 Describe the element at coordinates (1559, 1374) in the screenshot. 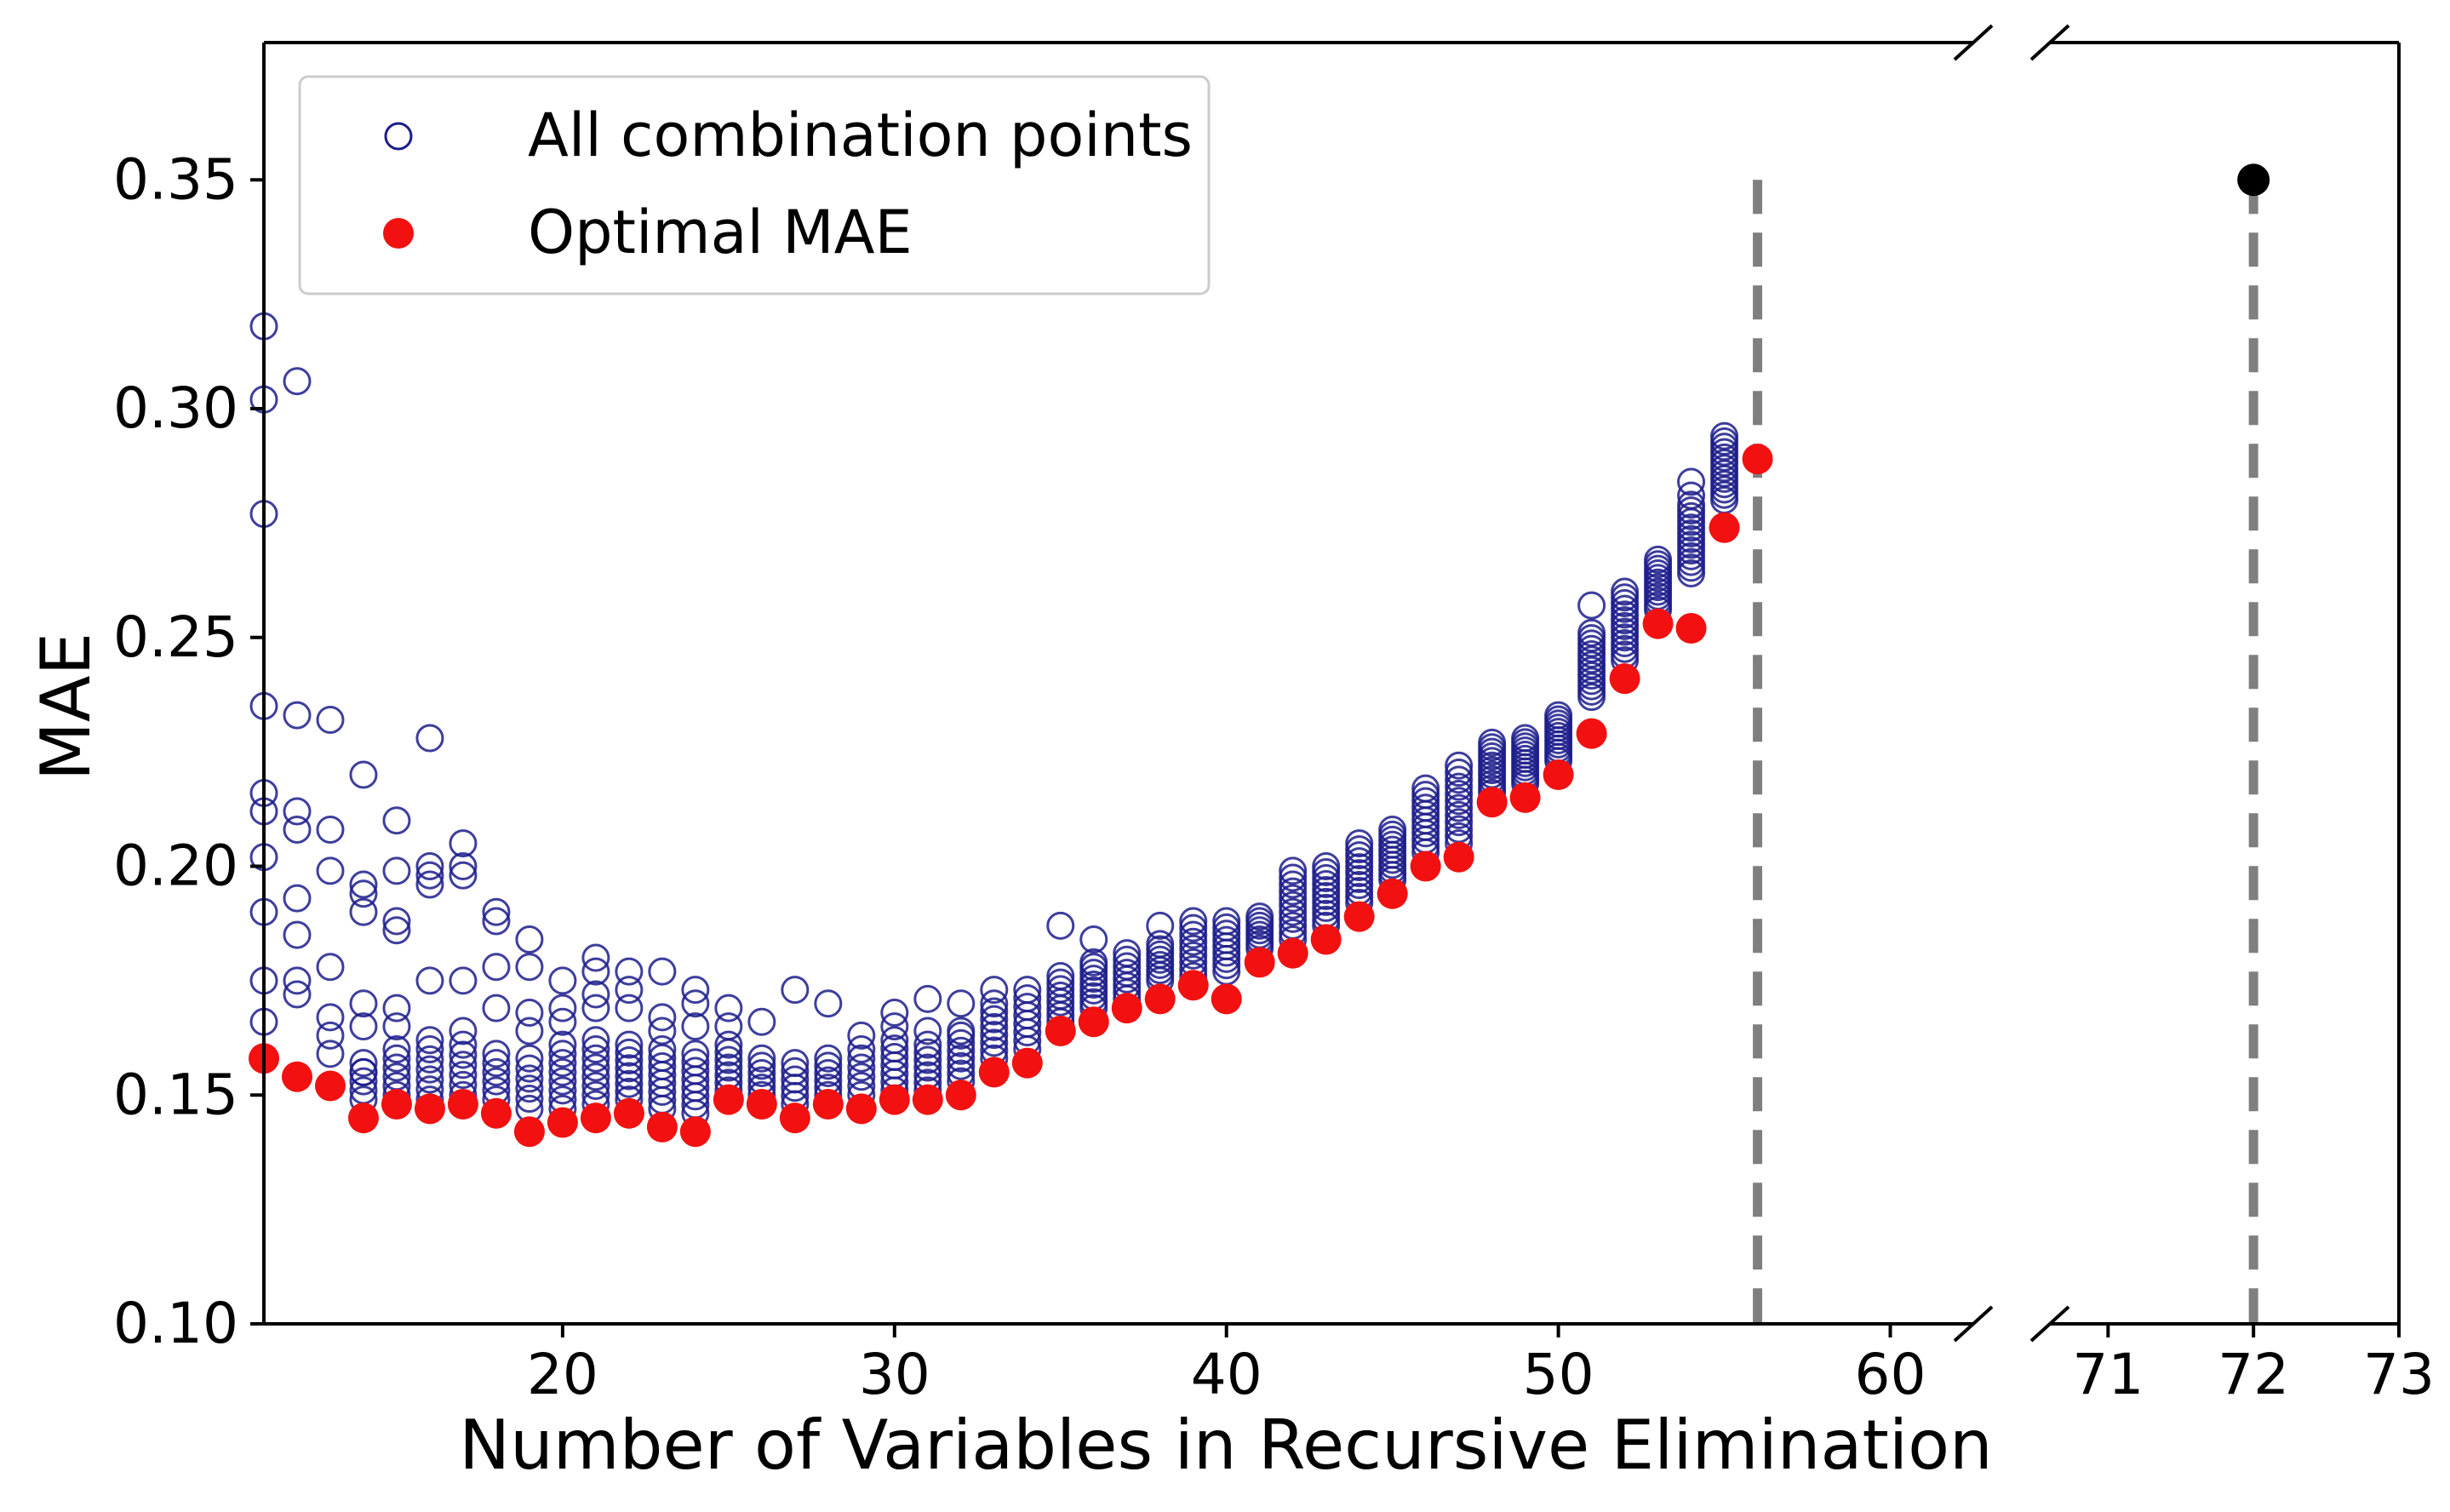

I see `x-tick-label: 50` at that location.